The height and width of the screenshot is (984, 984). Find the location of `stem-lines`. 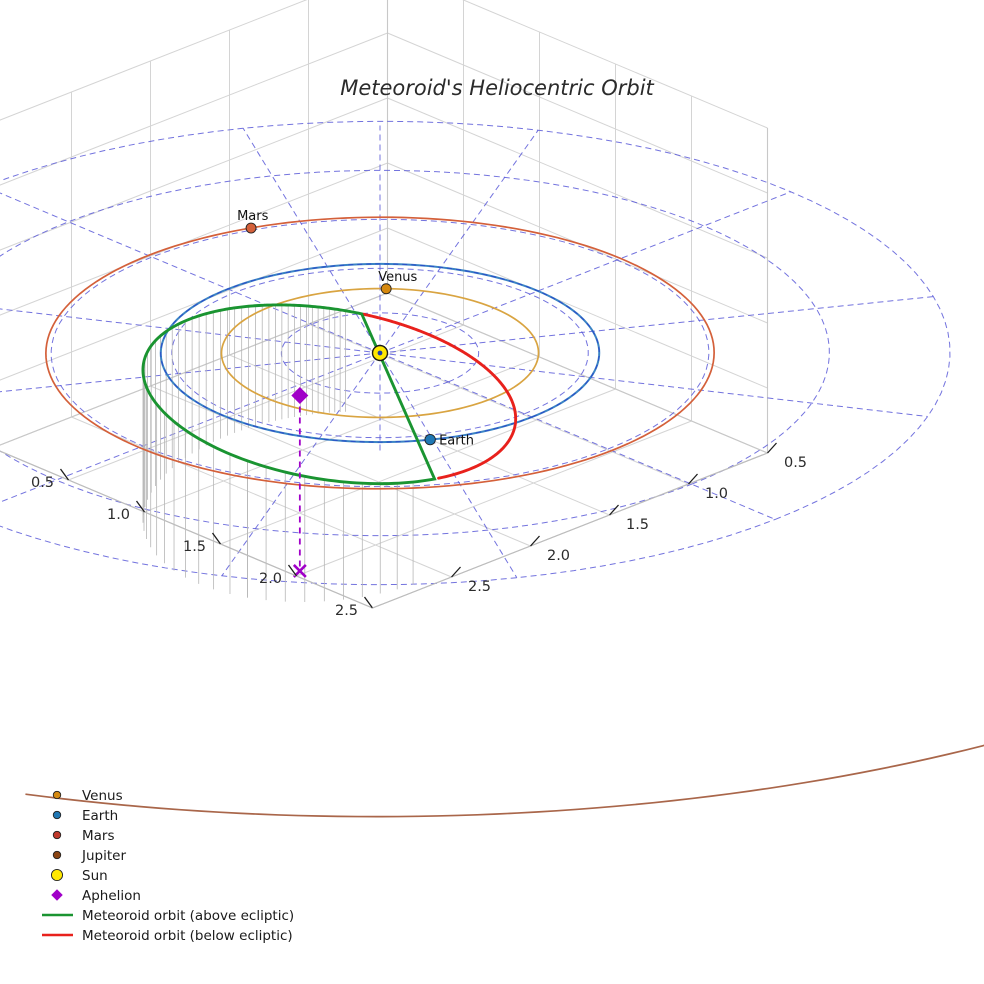

stem-lines is located at coordinates (278, 453).